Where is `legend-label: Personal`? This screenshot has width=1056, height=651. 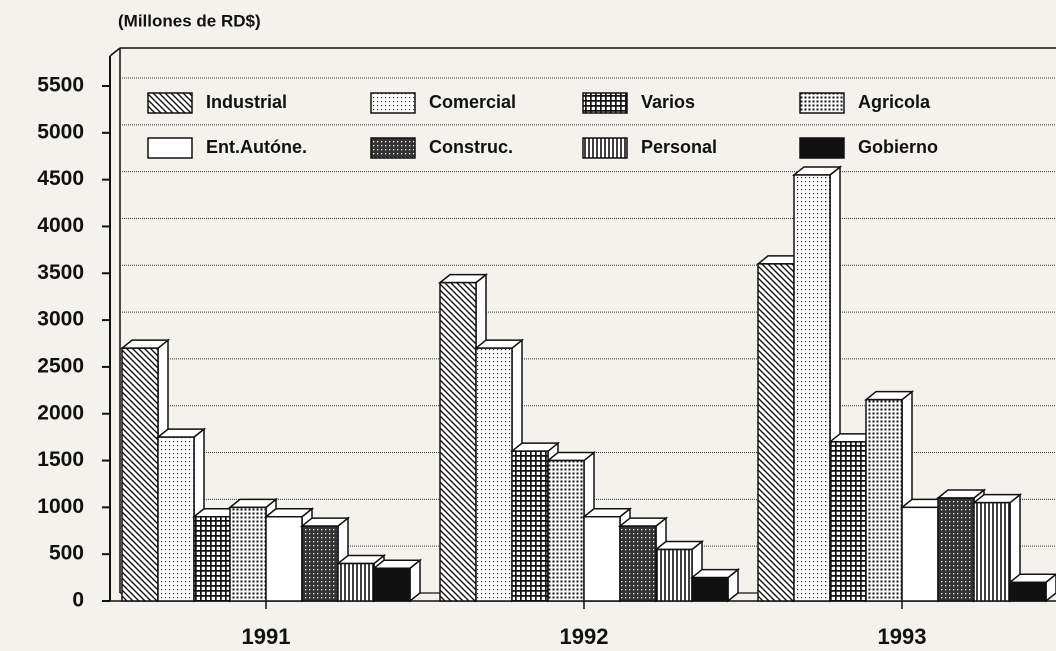
legend-label: Personal is located at coordinates (679, 147).